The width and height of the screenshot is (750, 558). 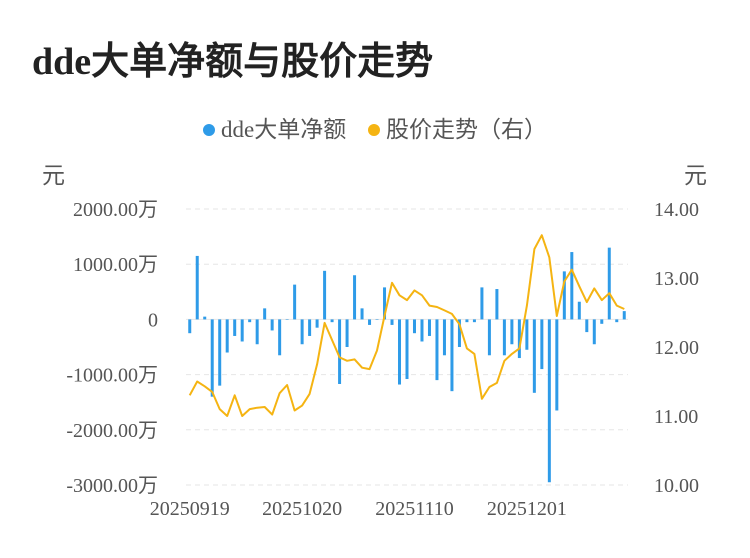 I want to click on legend: dde大单净额 股价走势（右）, so click(x=375, y=127).